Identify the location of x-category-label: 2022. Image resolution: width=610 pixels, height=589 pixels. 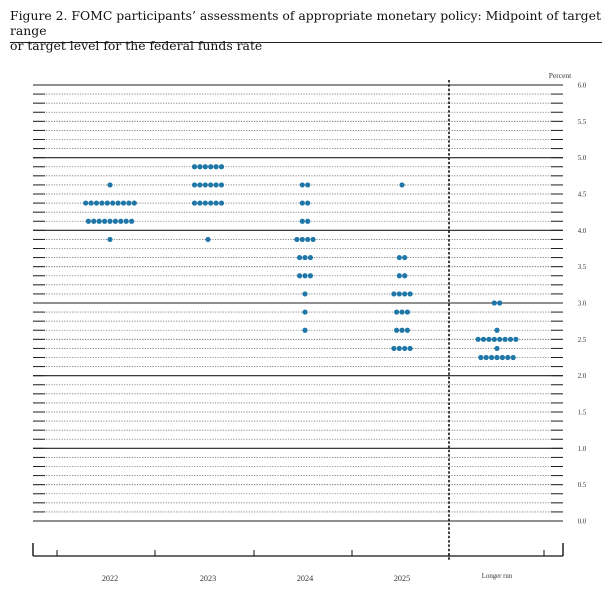
(110, 578).